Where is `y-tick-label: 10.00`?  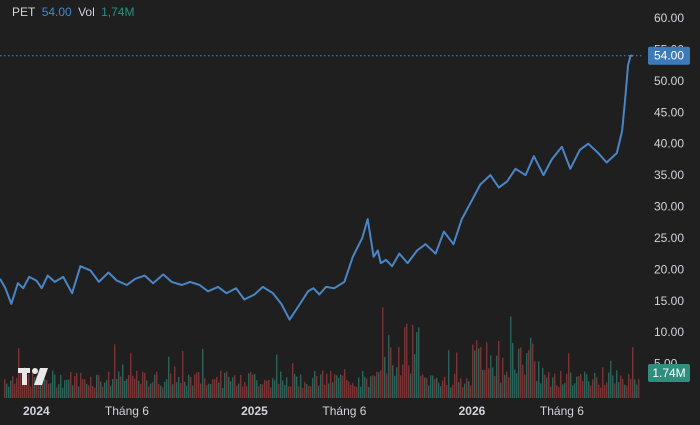
y-tick-label: 10.00 is located at coordinates (669, 332).